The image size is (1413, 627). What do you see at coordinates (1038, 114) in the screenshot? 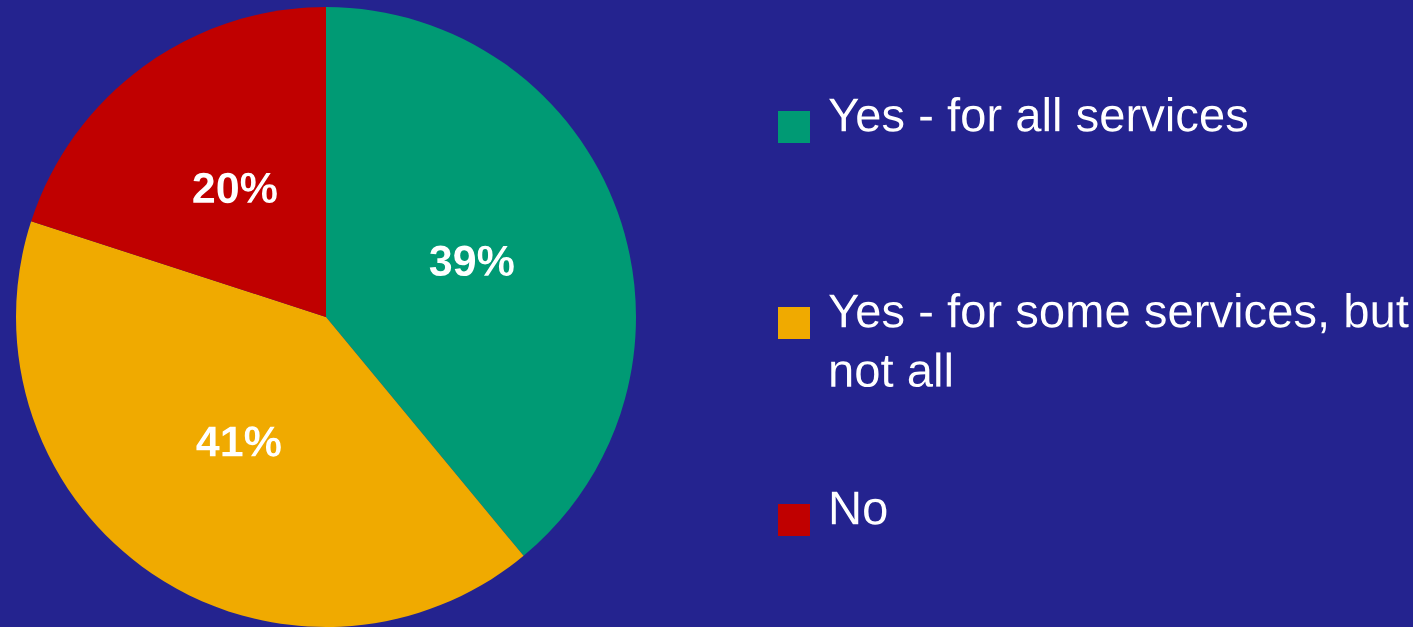
I see `legend-label: Yes - for all services` at bounding box center [1038, 114].